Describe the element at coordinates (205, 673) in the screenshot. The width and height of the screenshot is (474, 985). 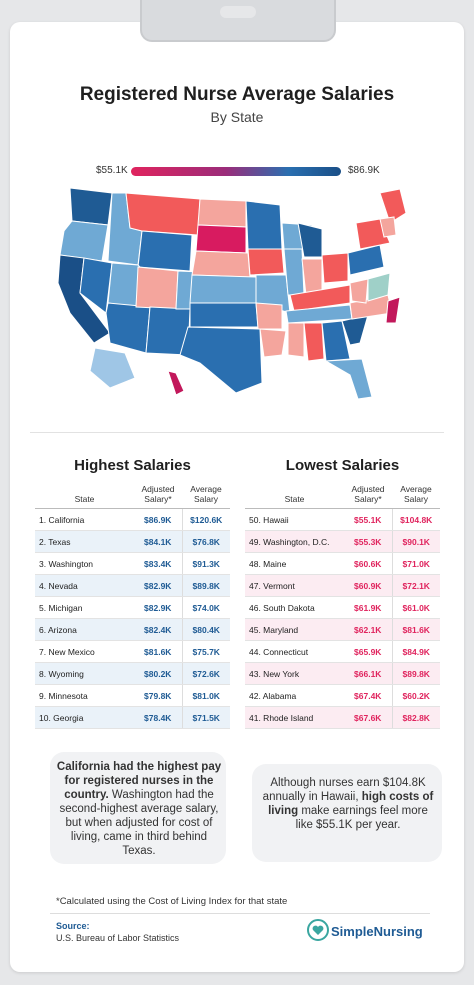
I see `salary-cell: $72.6K` at that location.